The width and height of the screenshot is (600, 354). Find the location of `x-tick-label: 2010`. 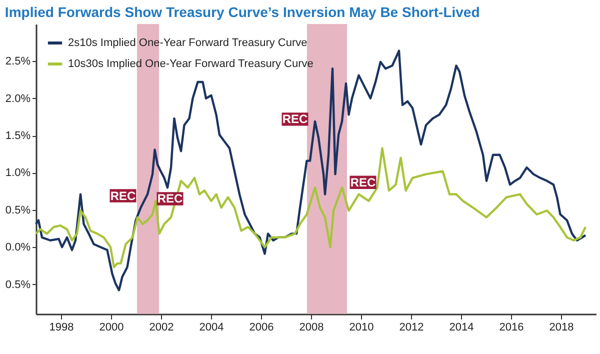

x-tick-label: 2010 is located at coordinates (361, 328).